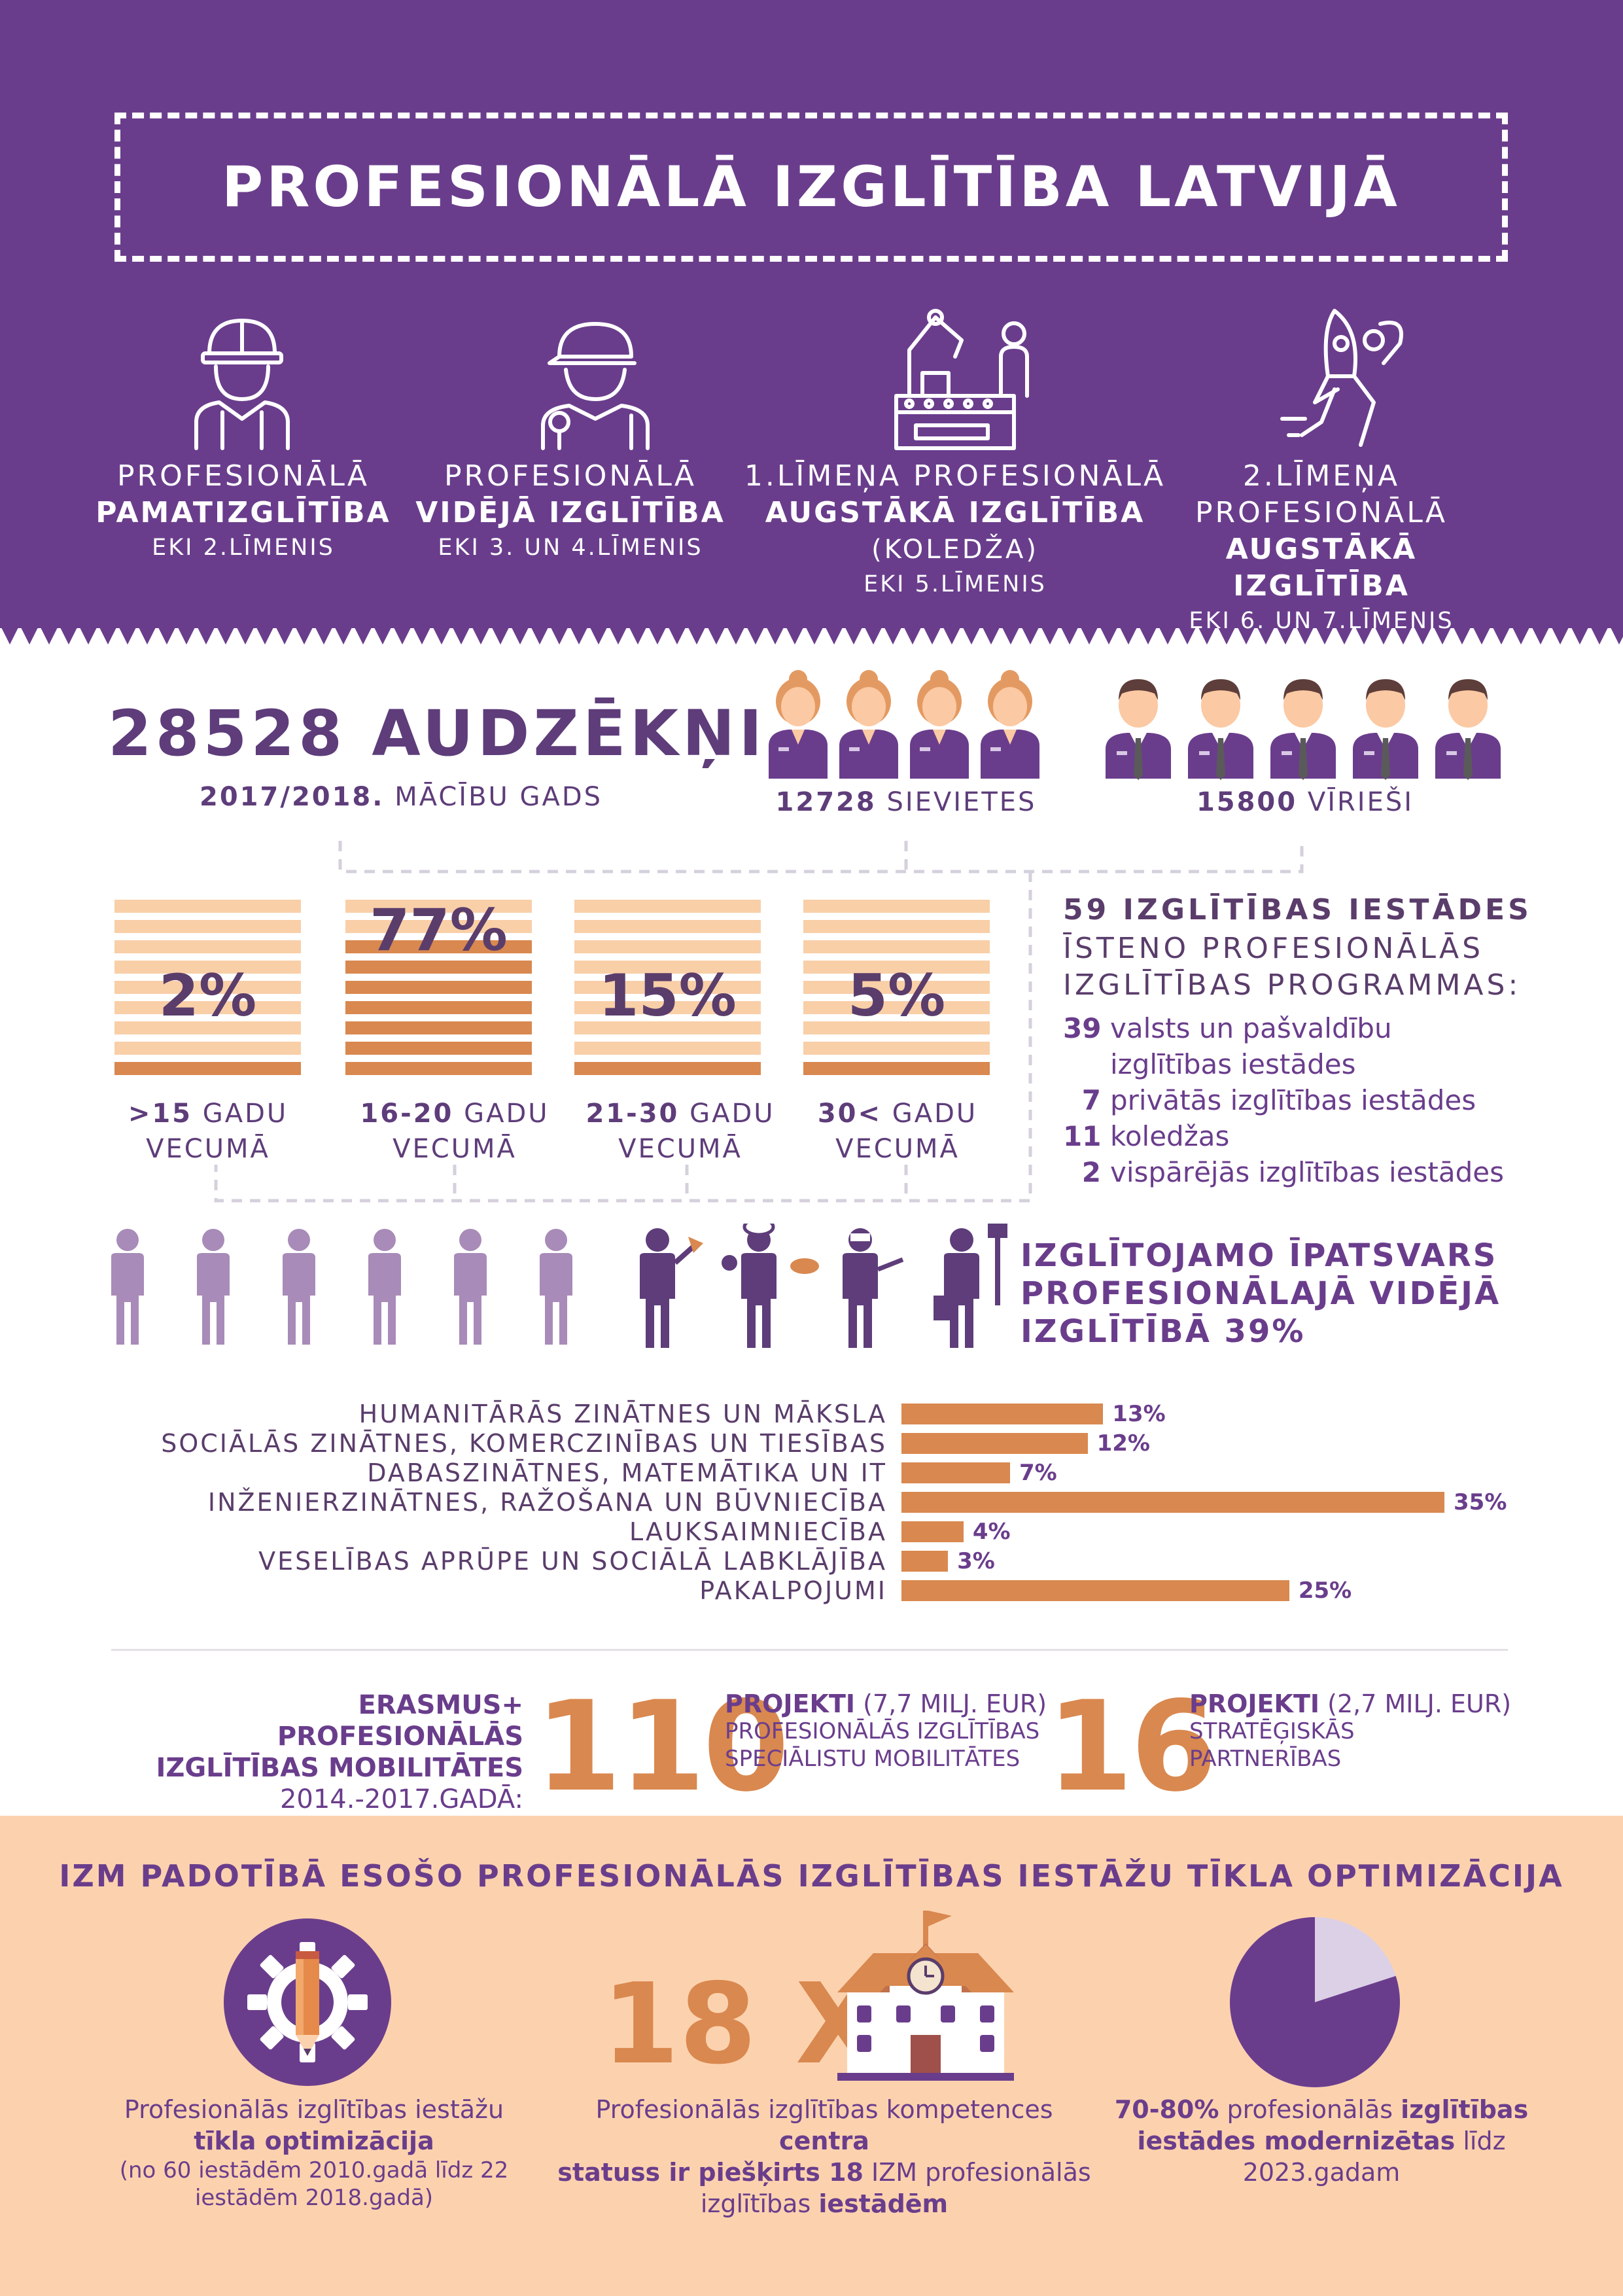 The width and height of the screenshot is (1623, 2296). I want to click on age-label: 30< GADU VECUMĀ, so click(898, 1131).